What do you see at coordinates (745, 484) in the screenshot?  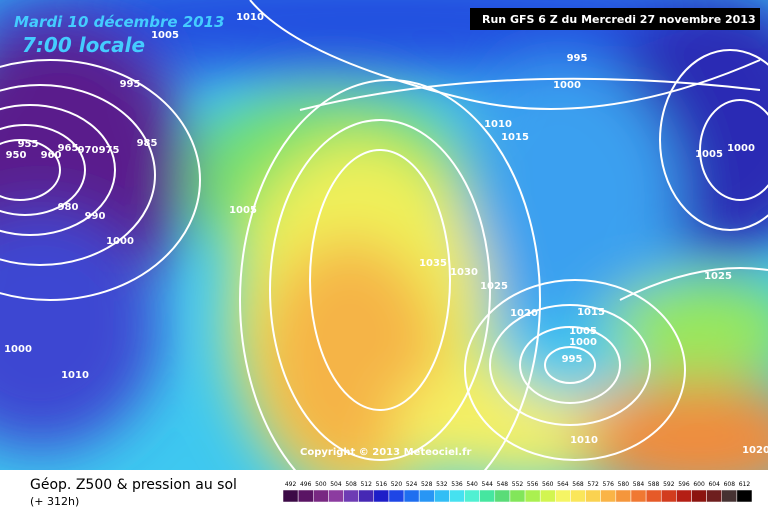 I see `legend-label: 612` at bounding box center [745, 484].